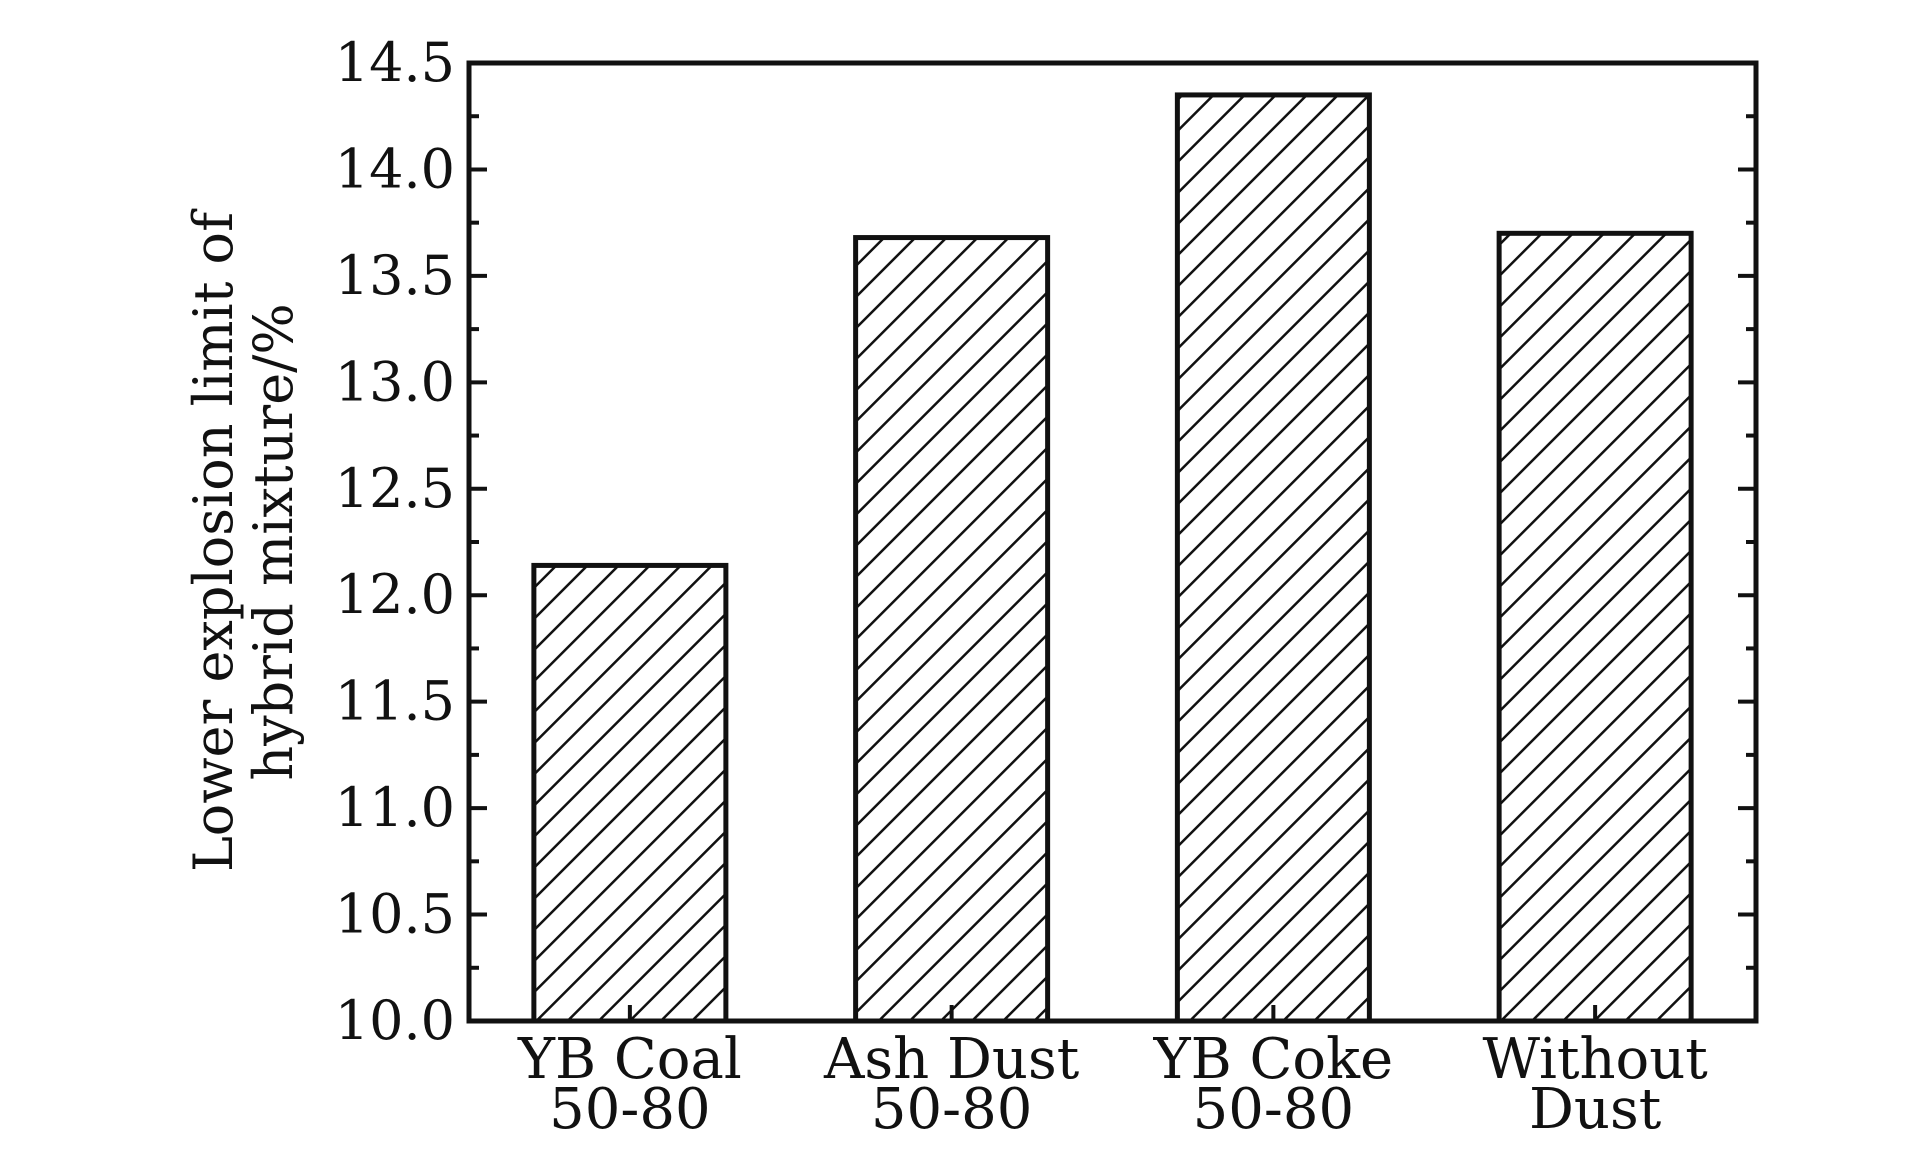 Image resolution: width=1923 pixels, height=1174 pixels. What do you see at coordinates (1595, 1059) in the screenshot?
I see `x-category-label-3-line-0: Without` at bounding box center [1595, 1059].